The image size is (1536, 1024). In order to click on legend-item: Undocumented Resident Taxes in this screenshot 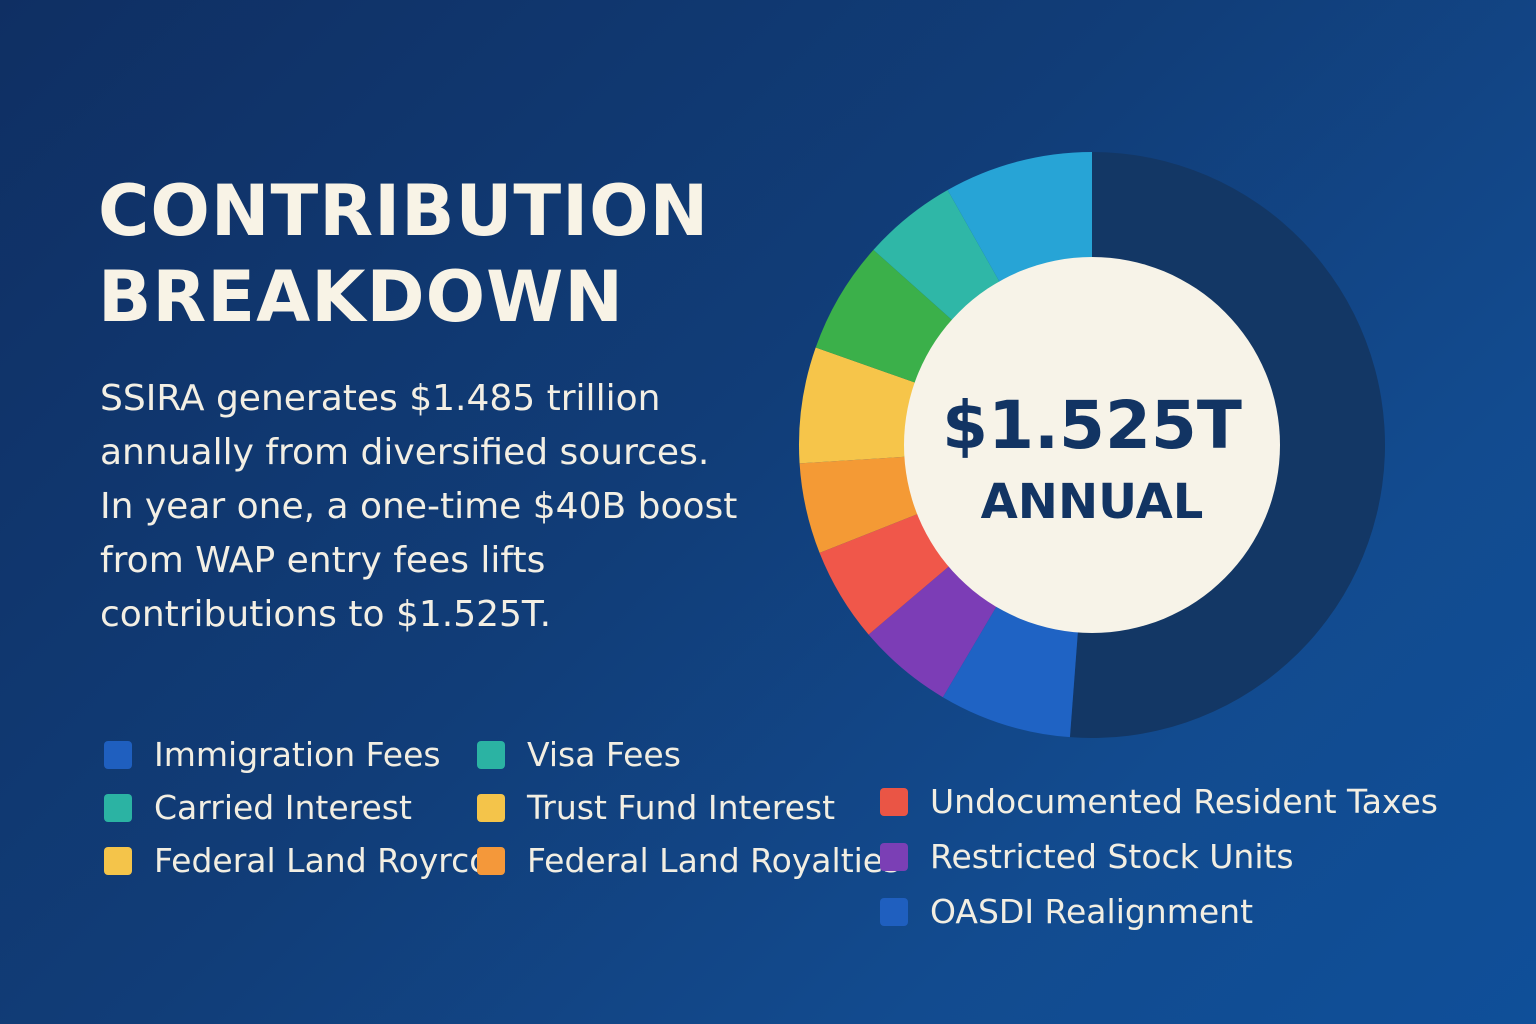, I will do `click(1159, 802)`.